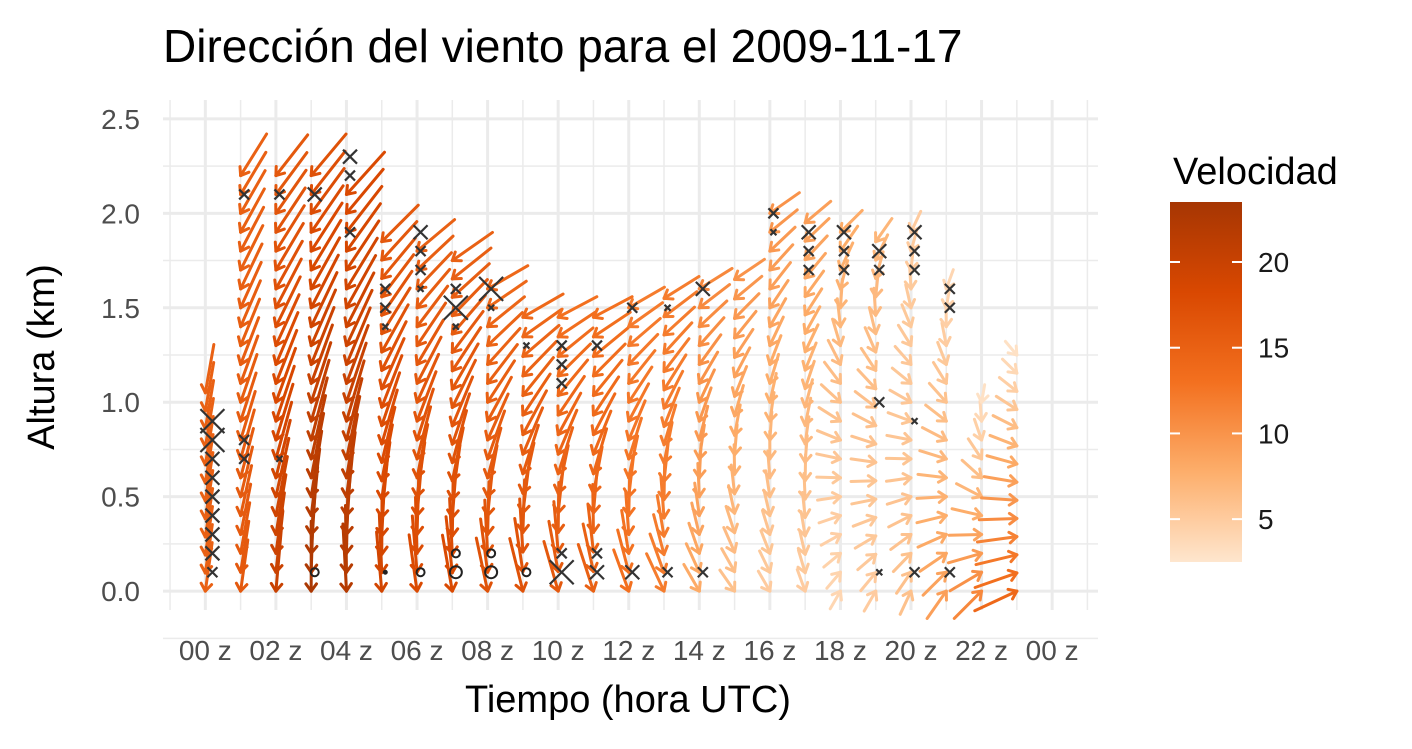 This screenshot has height=749, width=1412. Describe the element at coordinates (385, 572) in the screenshot. I see `dot-marker` at that location.